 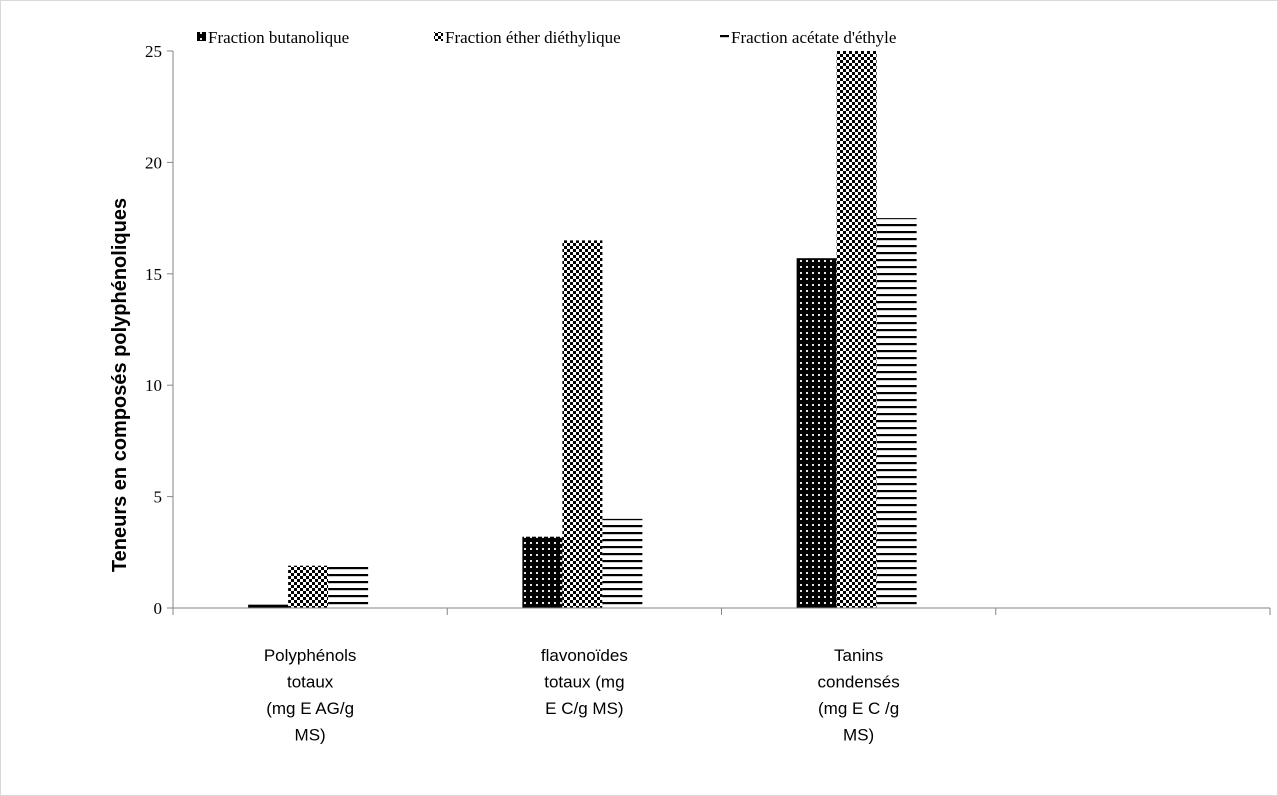 What do you see at coordinates (813, 37) in the screenshot?
I see `legend-entry-label: Fraction acétate d'éthyle` at bounding box center [813, 37].